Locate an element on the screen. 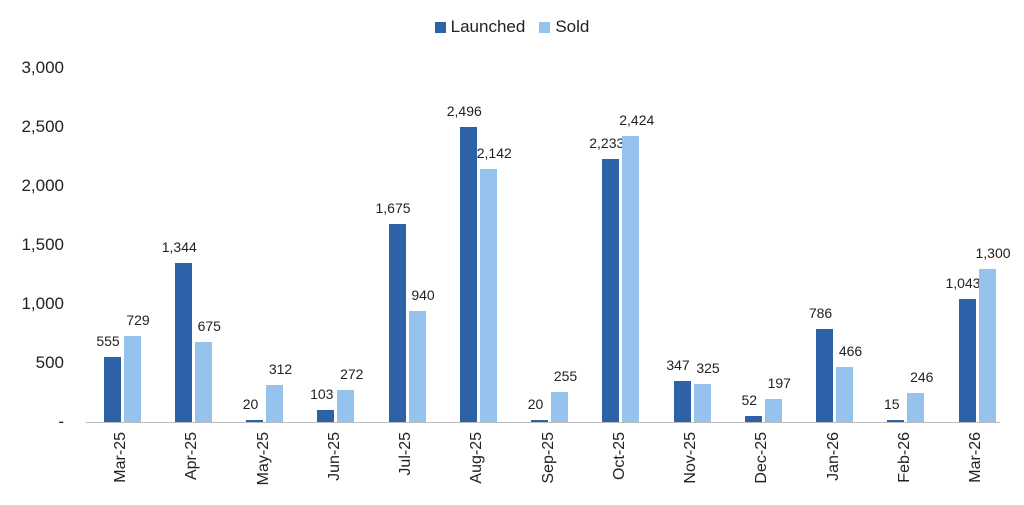 This screenshot has width=1024, height=505. value-label-sold: 197 is located at coordinates (779, 382).